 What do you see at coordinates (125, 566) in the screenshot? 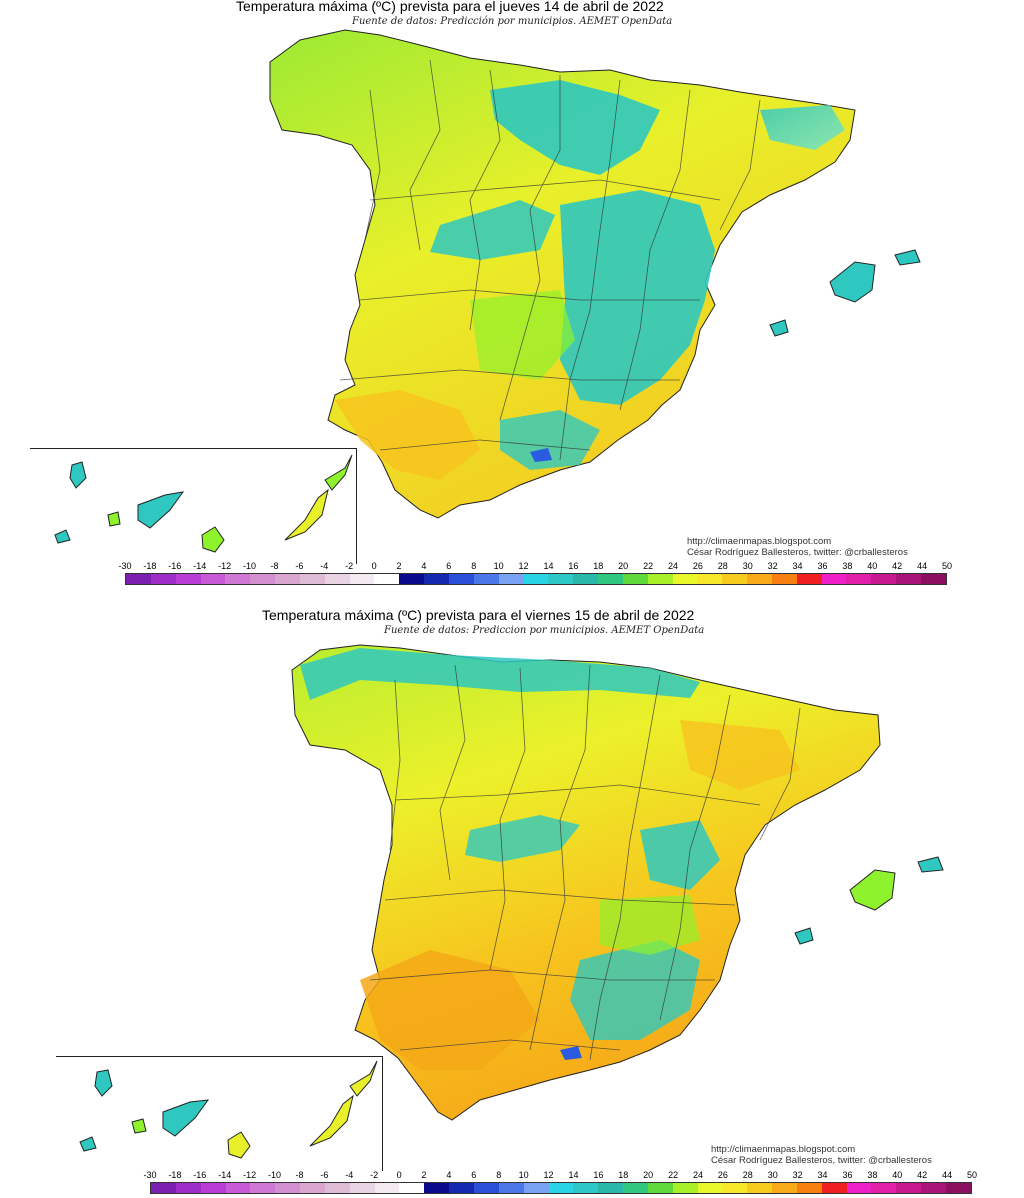
I see `legend-tick-label: -30` at bounding box center [125, 566].